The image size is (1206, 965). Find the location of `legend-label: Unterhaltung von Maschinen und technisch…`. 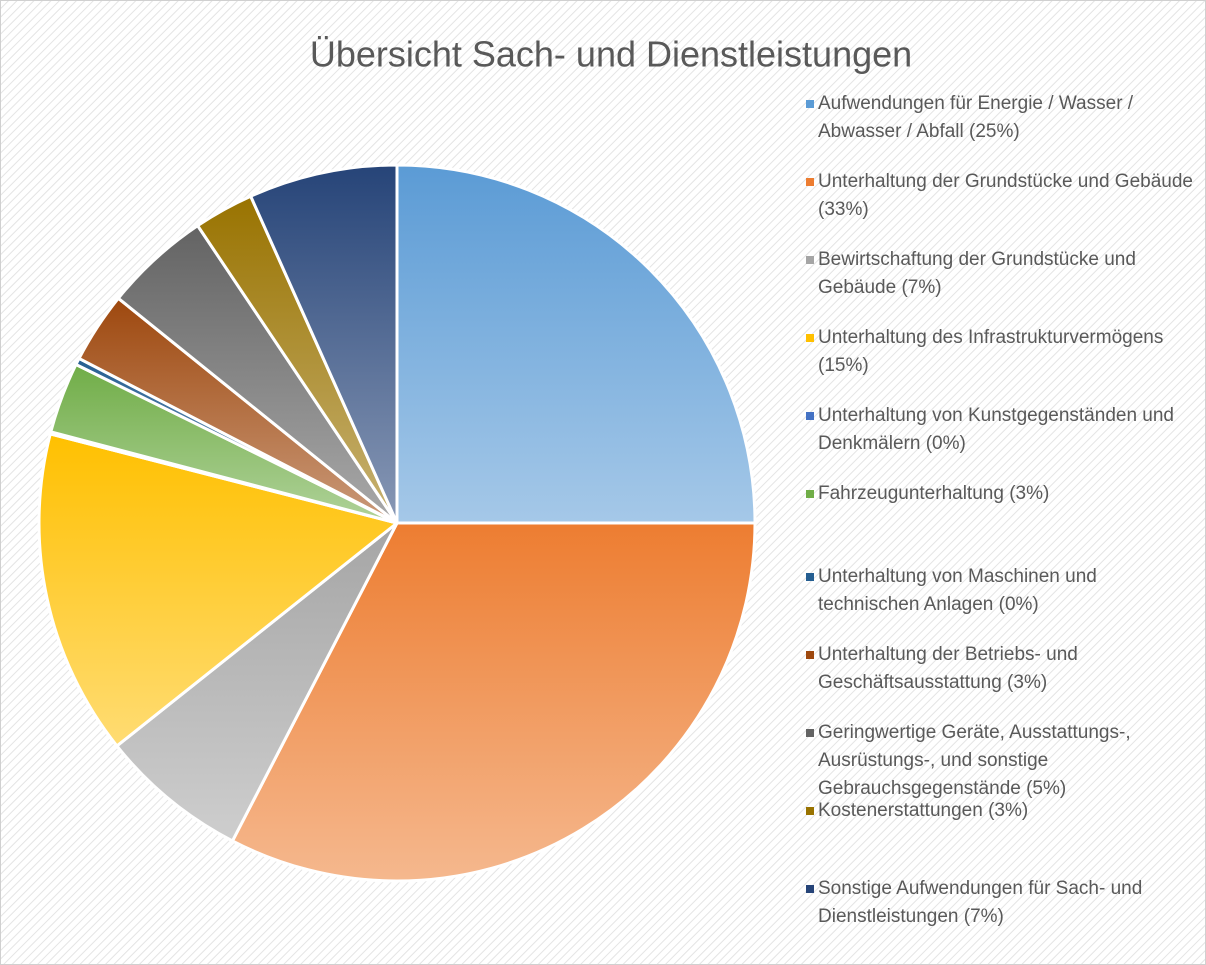

legend-label: Unterhaltung von Maschinen und technisch… is located at coordinates (957, 590).